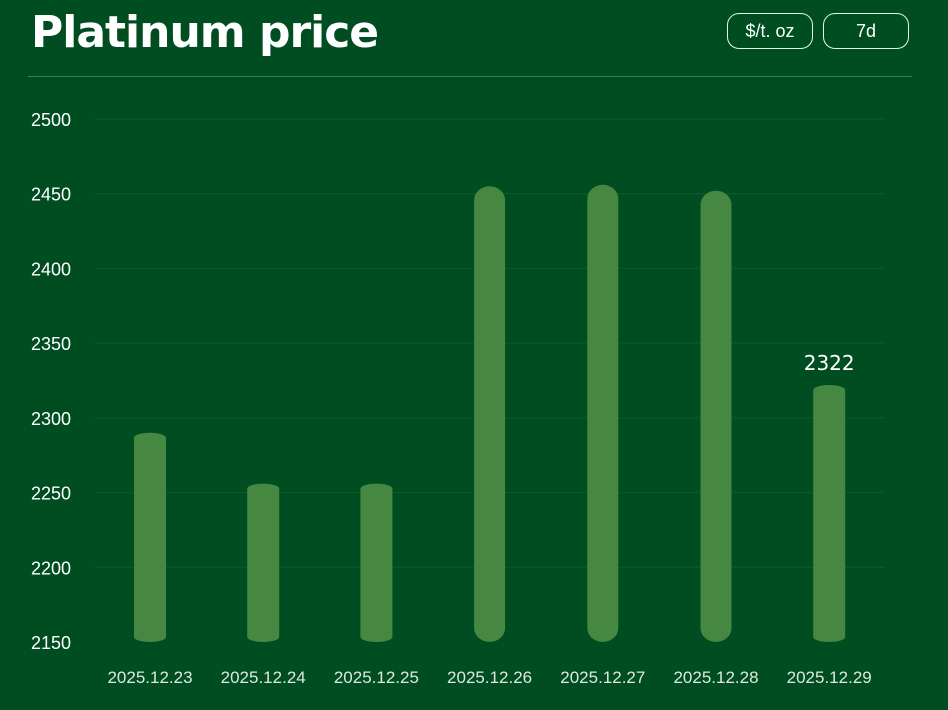  I want to click on y-tick-label: 2150, so click(51, 643).